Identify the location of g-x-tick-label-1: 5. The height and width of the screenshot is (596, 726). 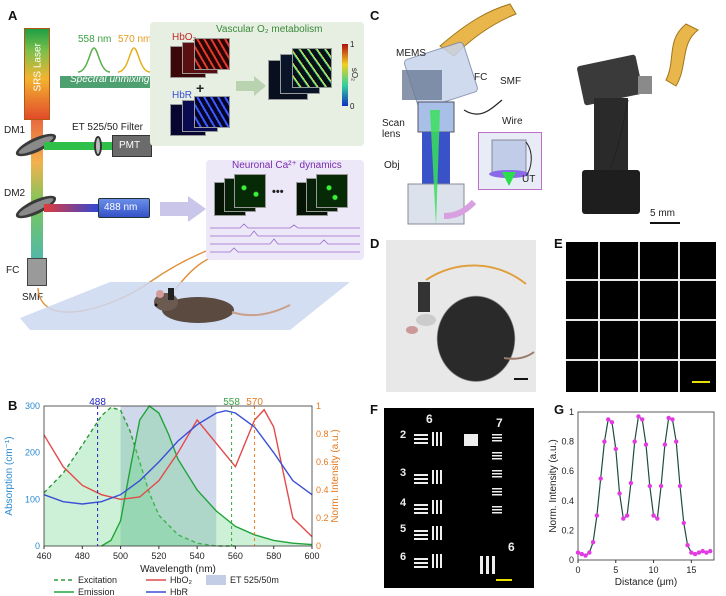
(615, 570).